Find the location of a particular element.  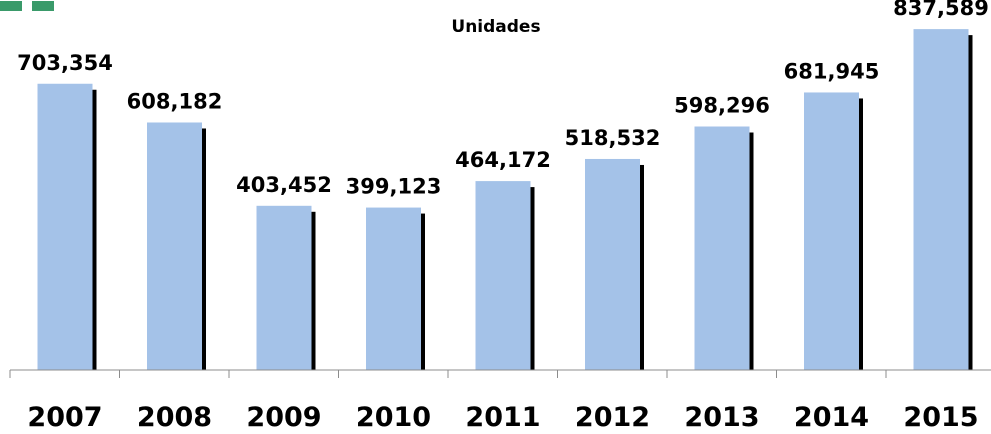

x-tick-label: 2009 is located at coordinates (283, 417).